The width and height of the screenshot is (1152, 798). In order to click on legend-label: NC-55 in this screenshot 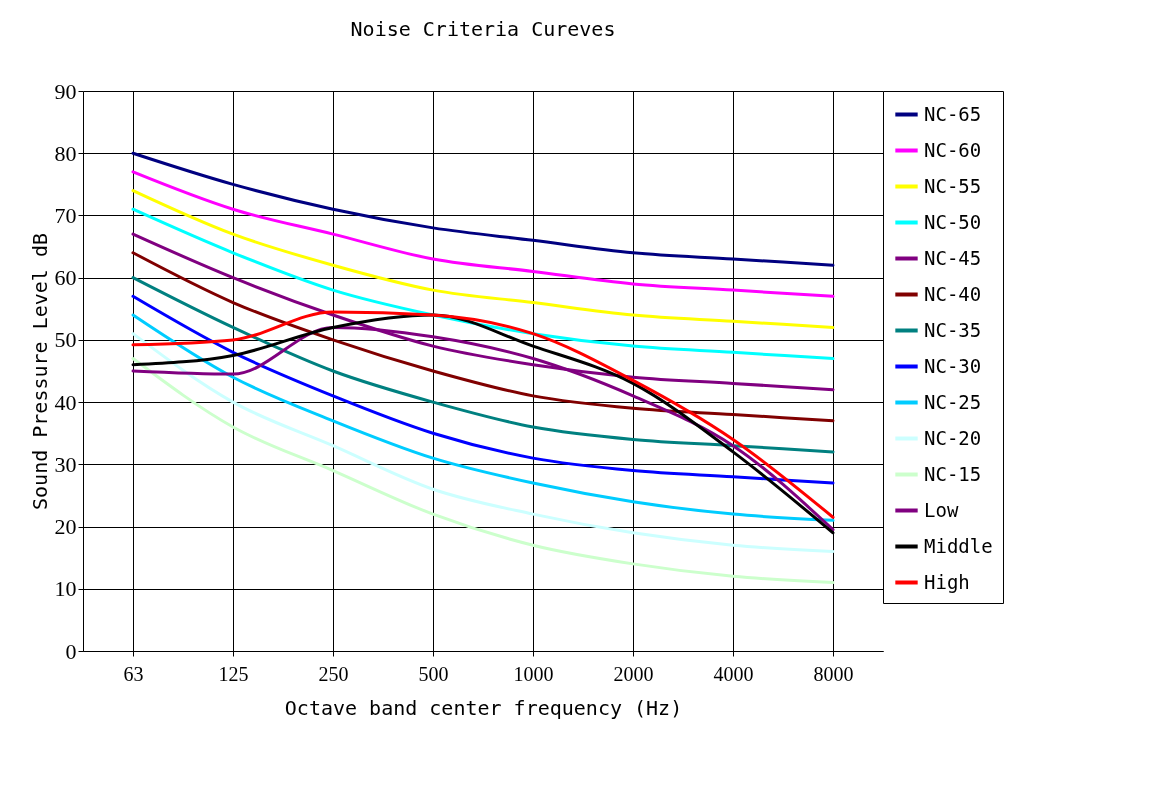, I will do `click(953, 185)`.